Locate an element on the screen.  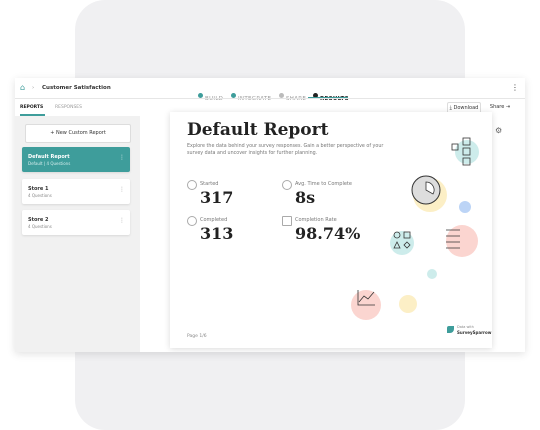
tab-underline is located at coordinates (32, 115).